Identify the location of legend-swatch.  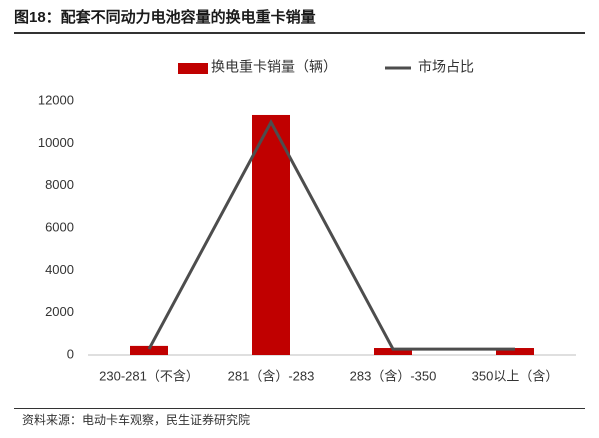
(193, 68).